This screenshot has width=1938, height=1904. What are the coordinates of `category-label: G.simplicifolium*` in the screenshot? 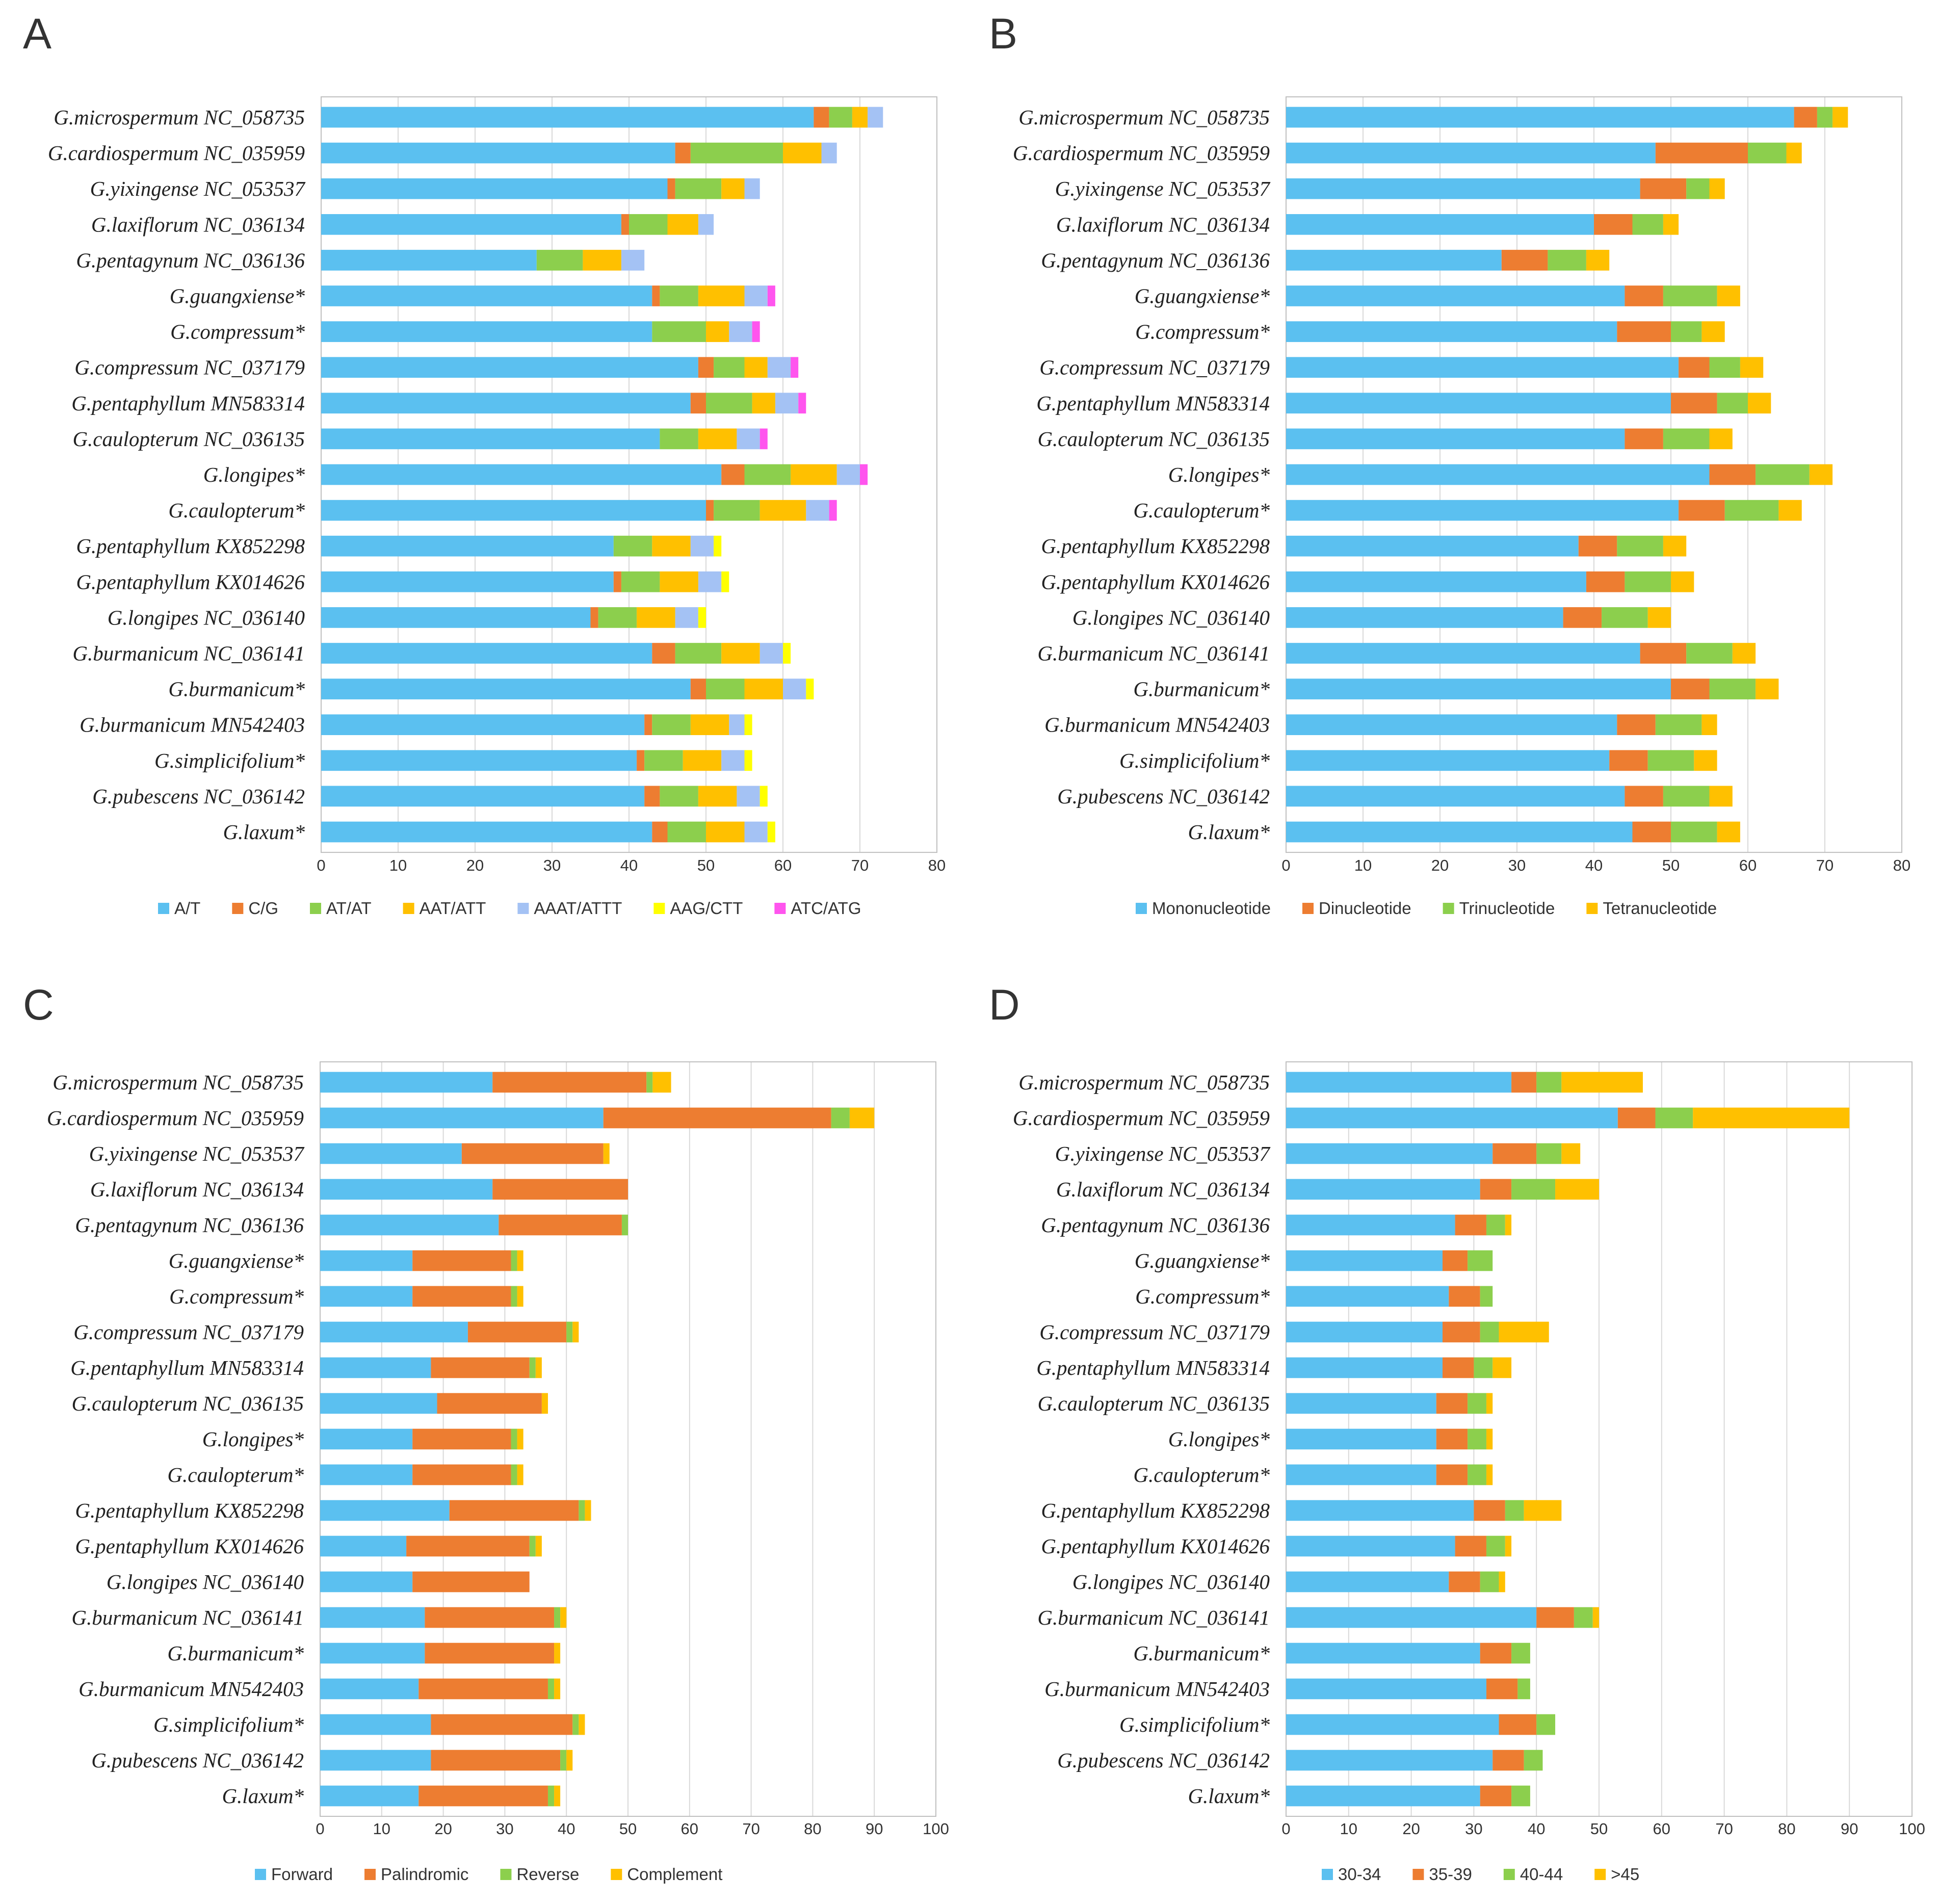 It's located at (1194, 1724).